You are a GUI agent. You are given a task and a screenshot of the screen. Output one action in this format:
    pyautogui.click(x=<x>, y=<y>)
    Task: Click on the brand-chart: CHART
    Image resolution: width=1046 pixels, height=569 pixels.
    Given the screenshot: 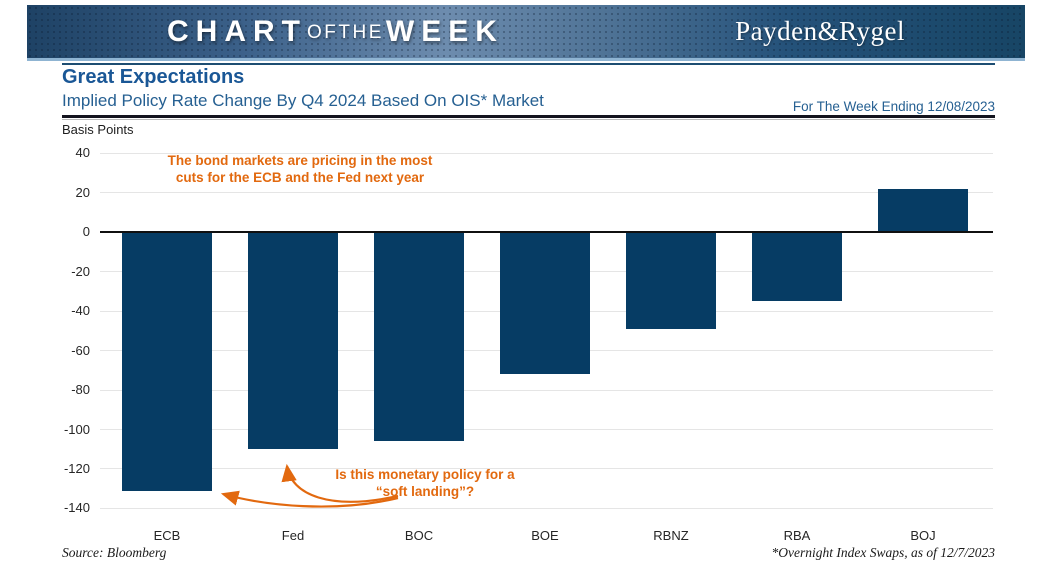 What is the action you would take?
    pyautogui.click(x=237, y=31)
    